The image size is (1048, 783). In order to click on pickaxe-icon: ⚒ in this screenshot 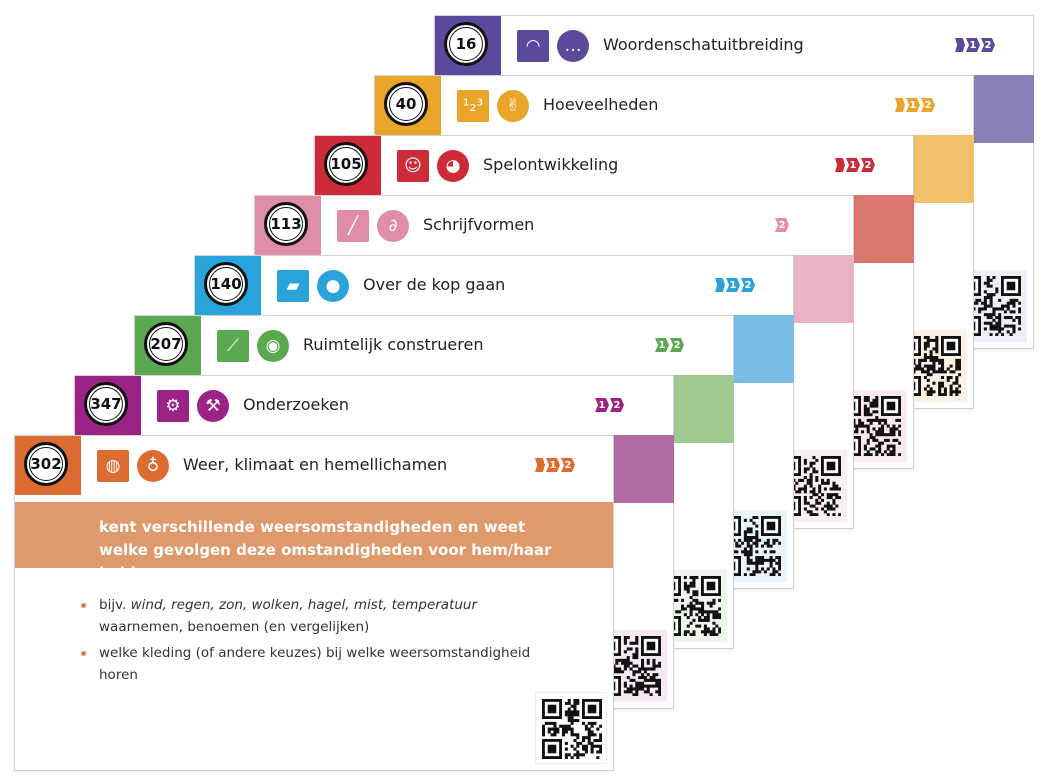, I will do `click(213, 406)`.